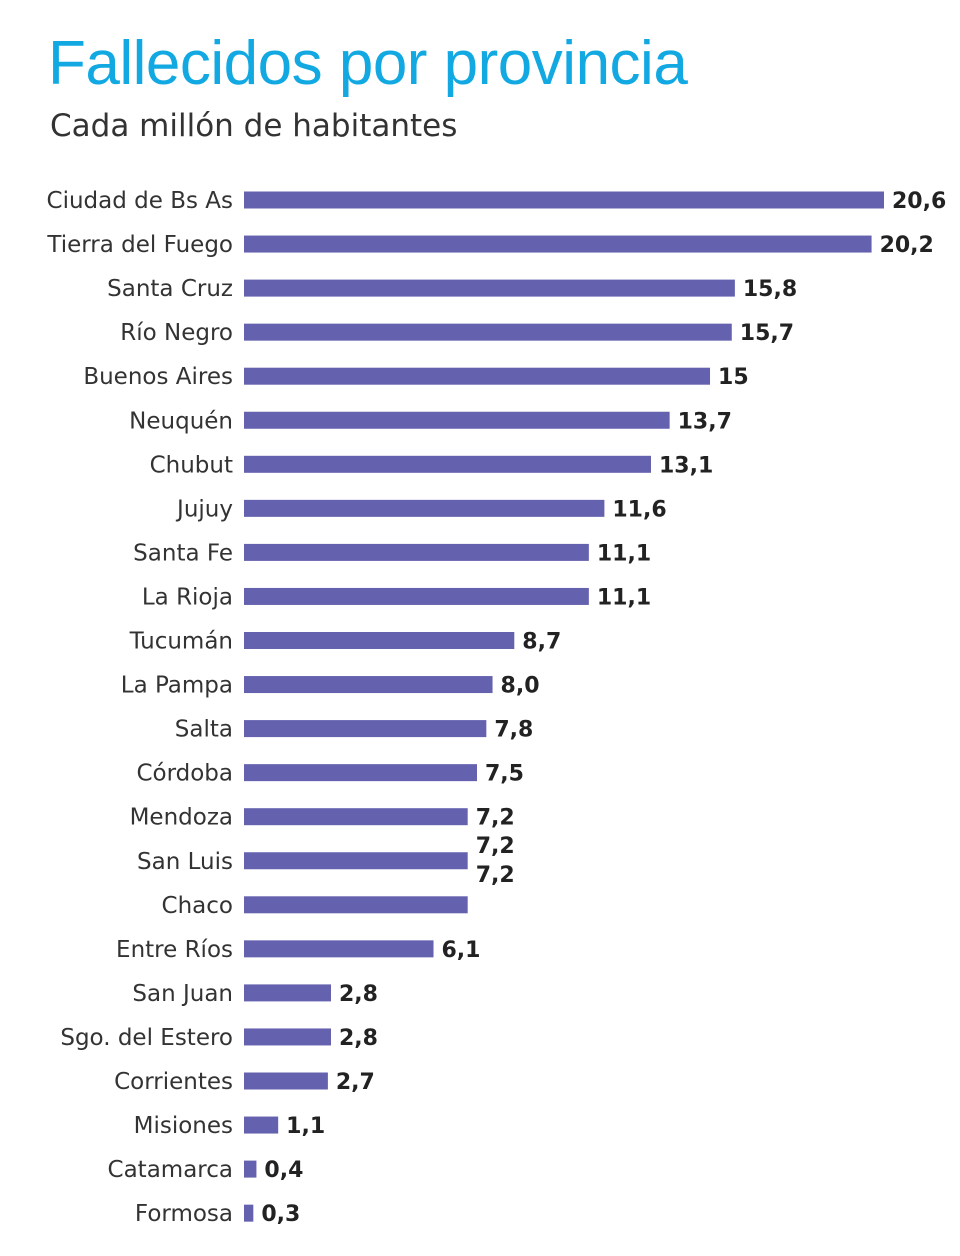 This screenshot has width=960, height=1256. I want to click on value-label: 13,1, so click(686, 465).